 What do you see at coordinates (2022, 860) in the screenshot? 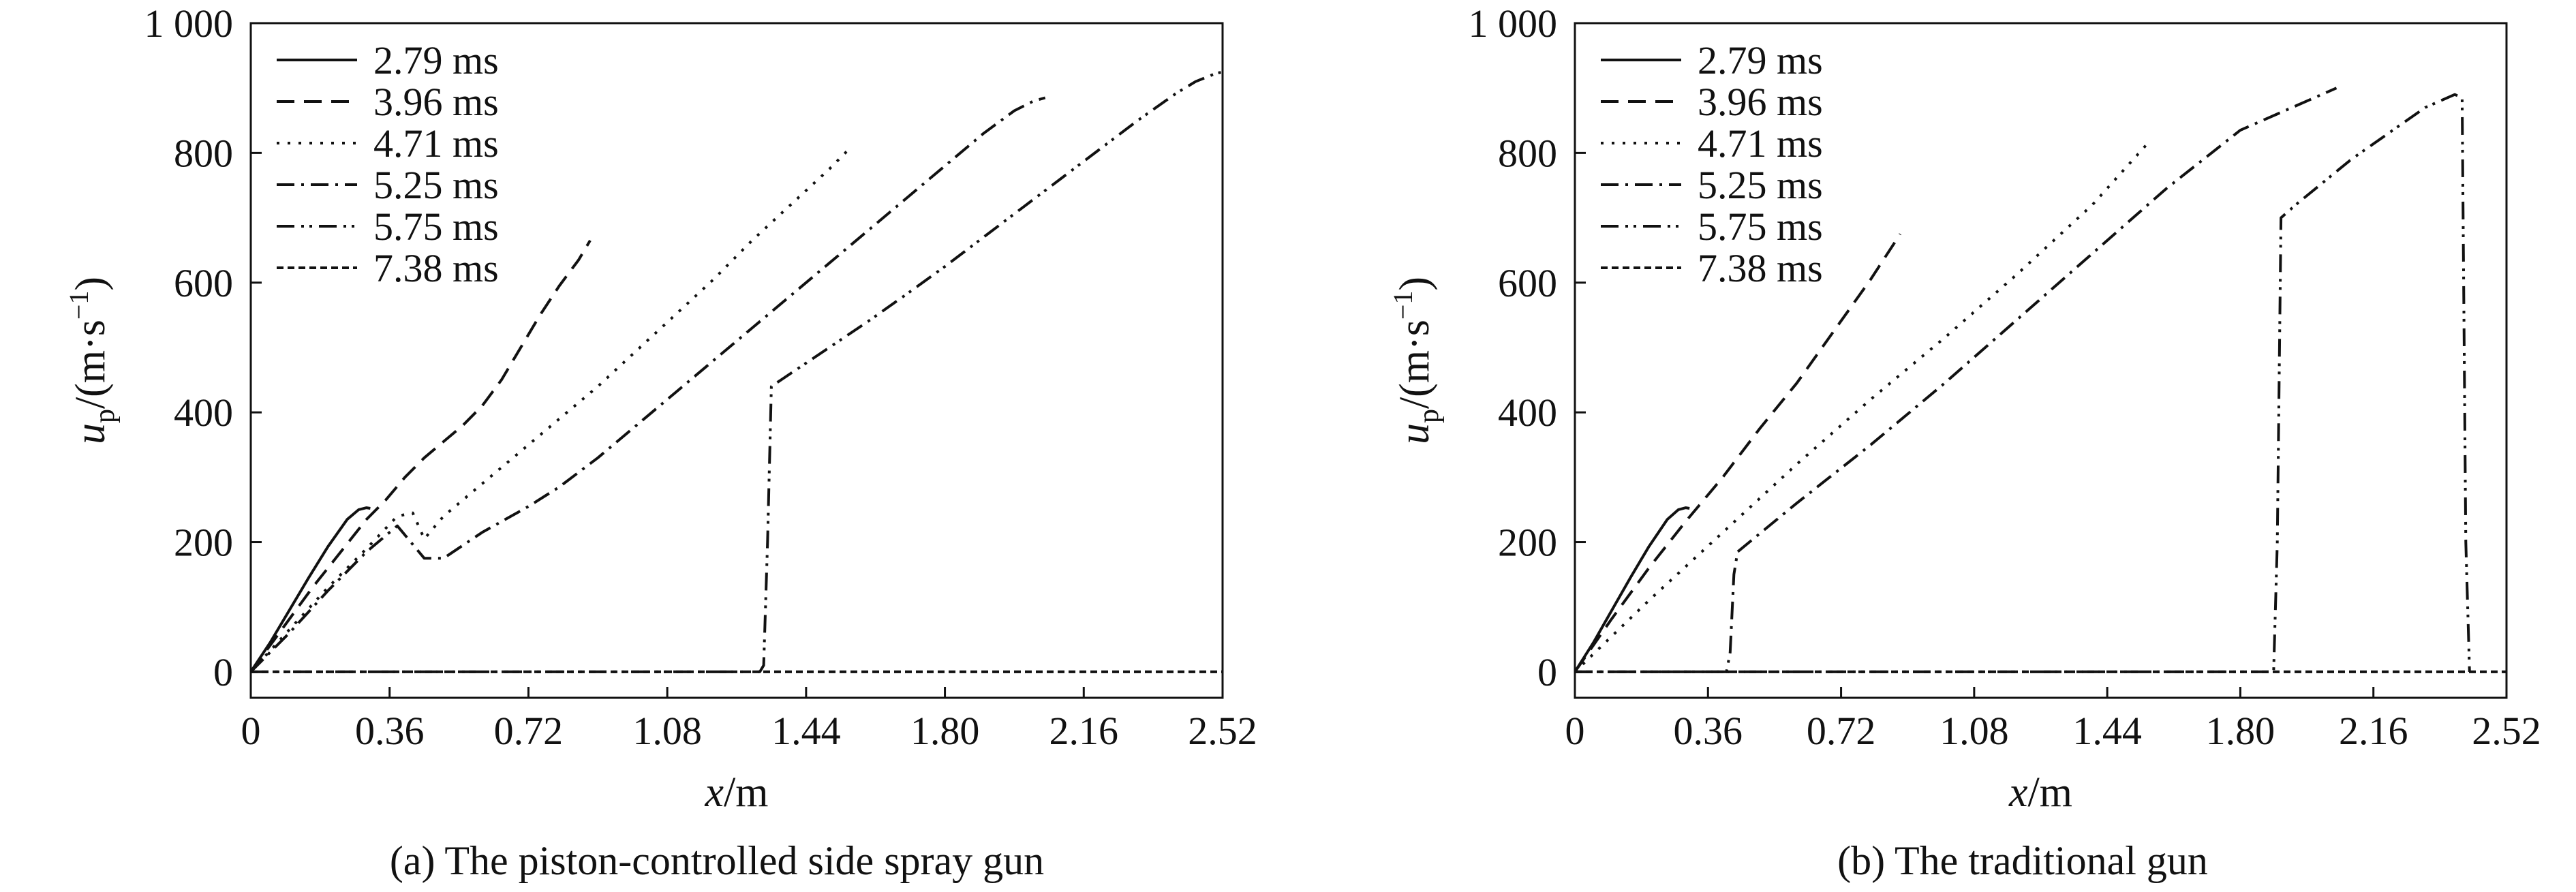
I see `panel-caption-b: (b) The traditional gun` at bounding box center [2022, 860].